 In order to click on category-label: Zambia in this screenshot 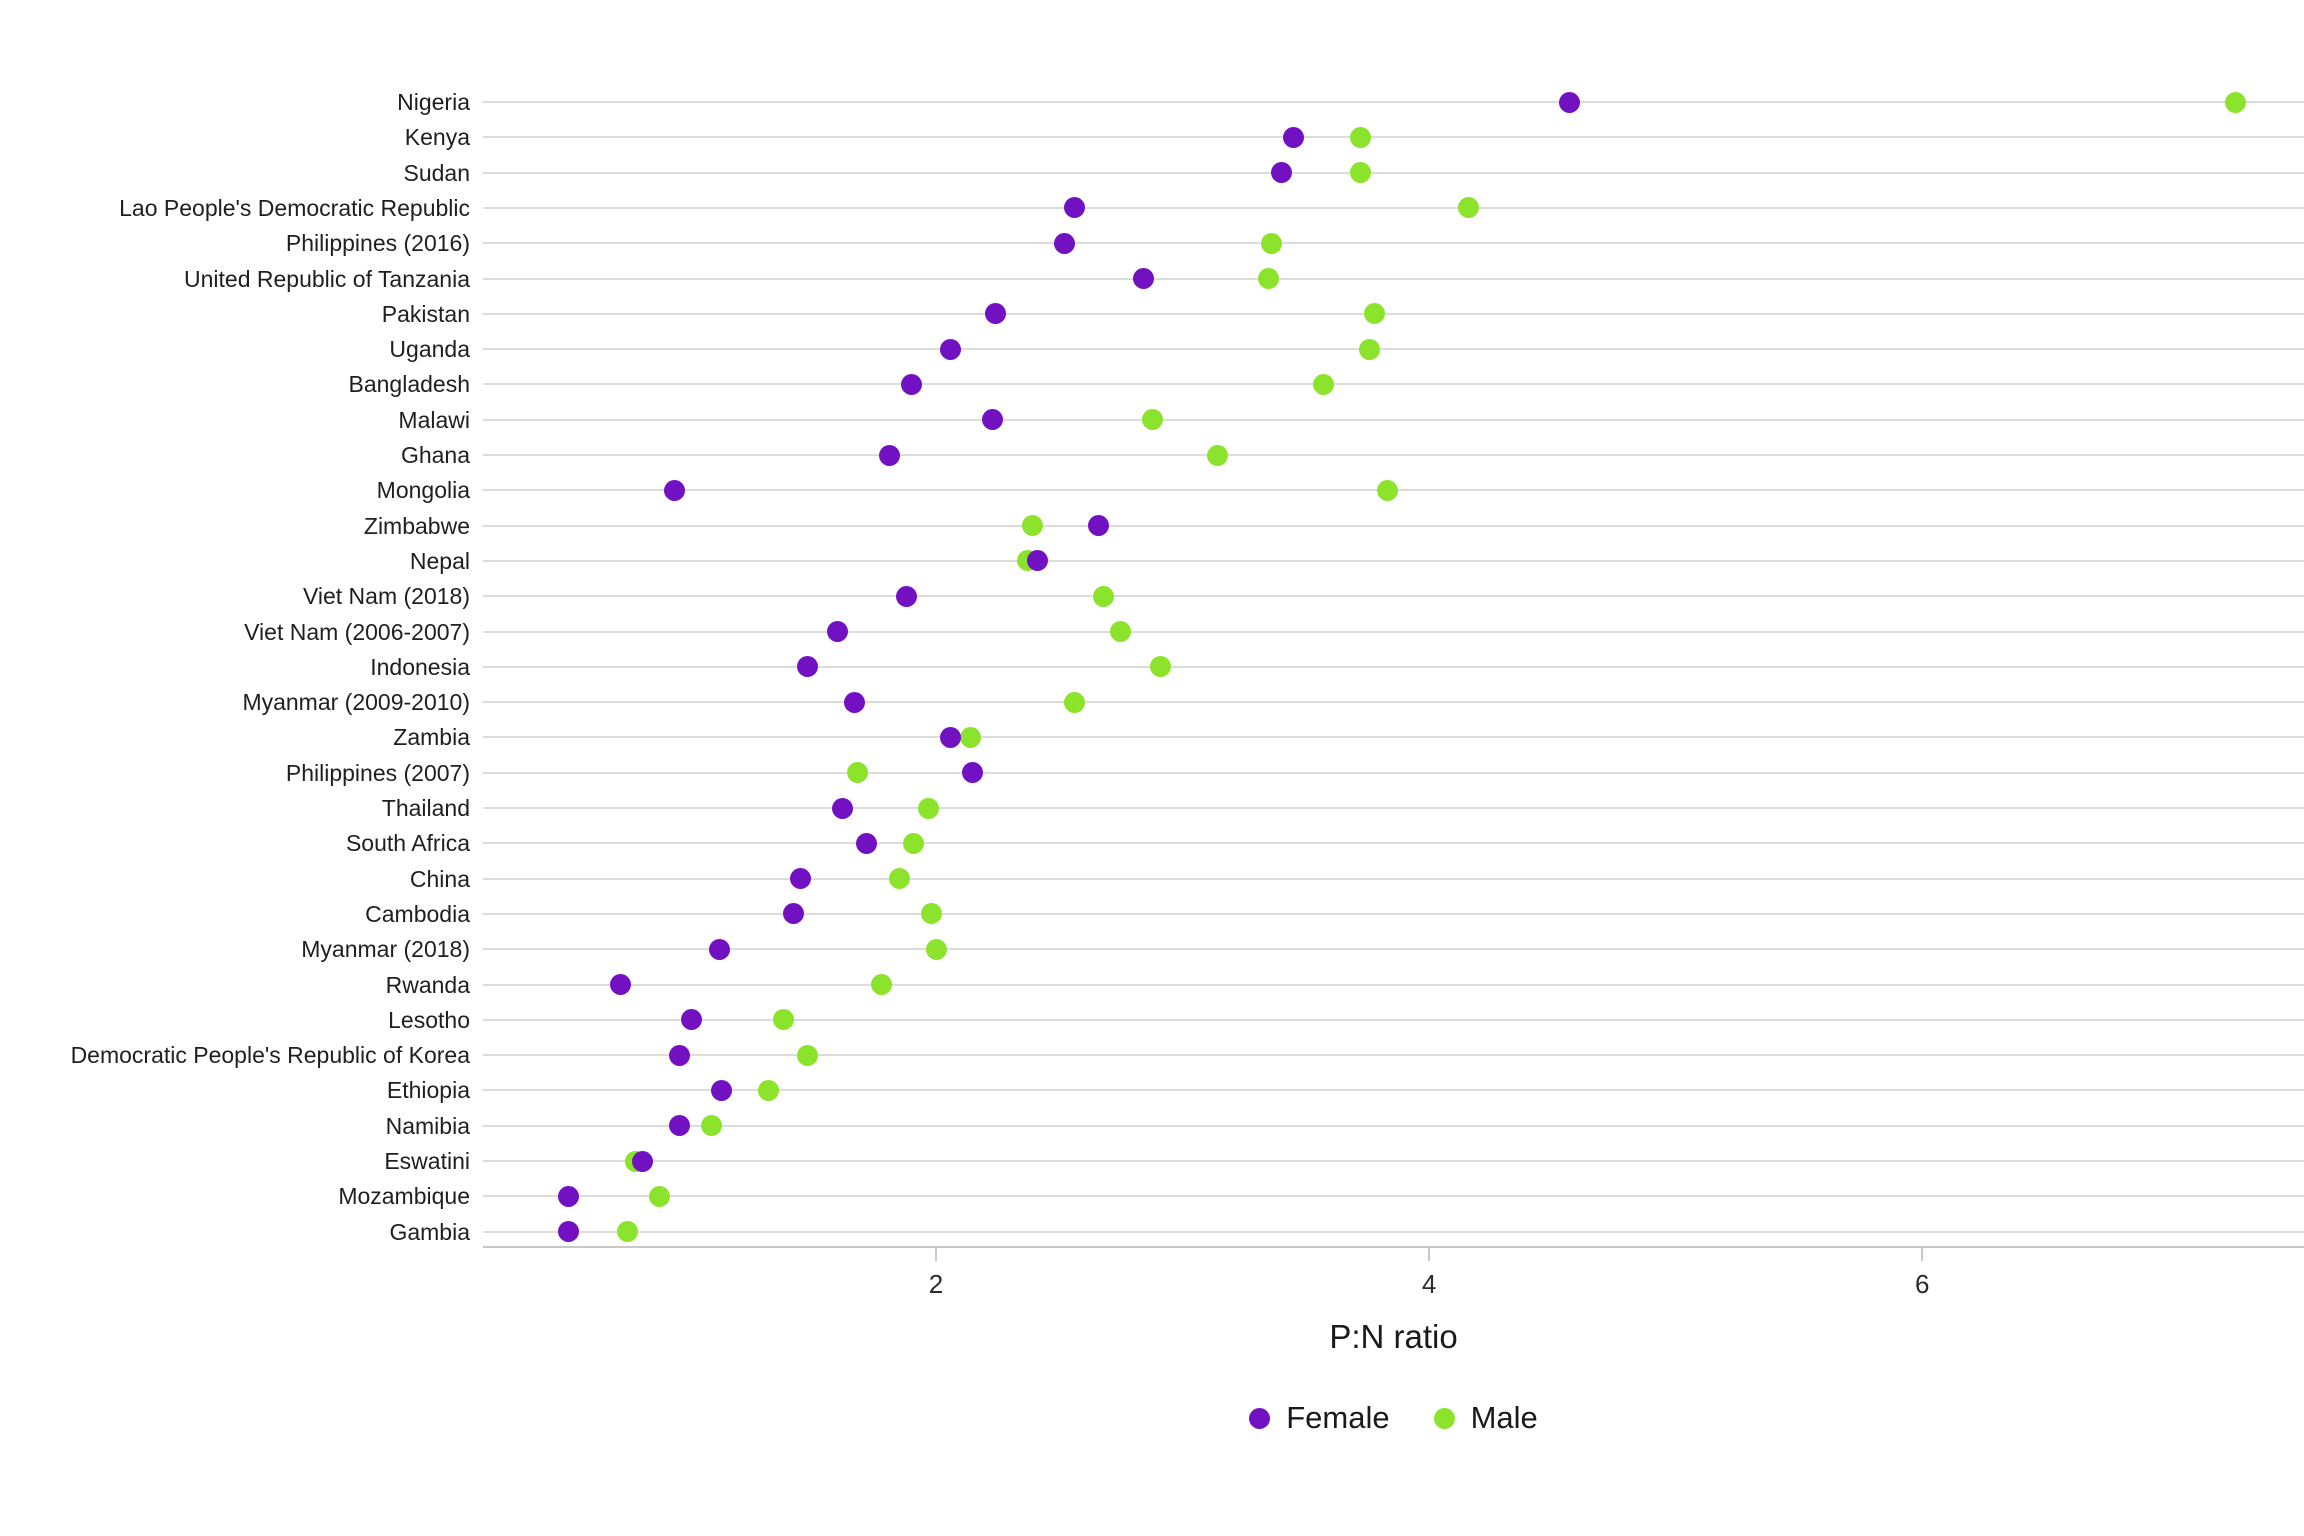, I will do `click(431, 737)`.